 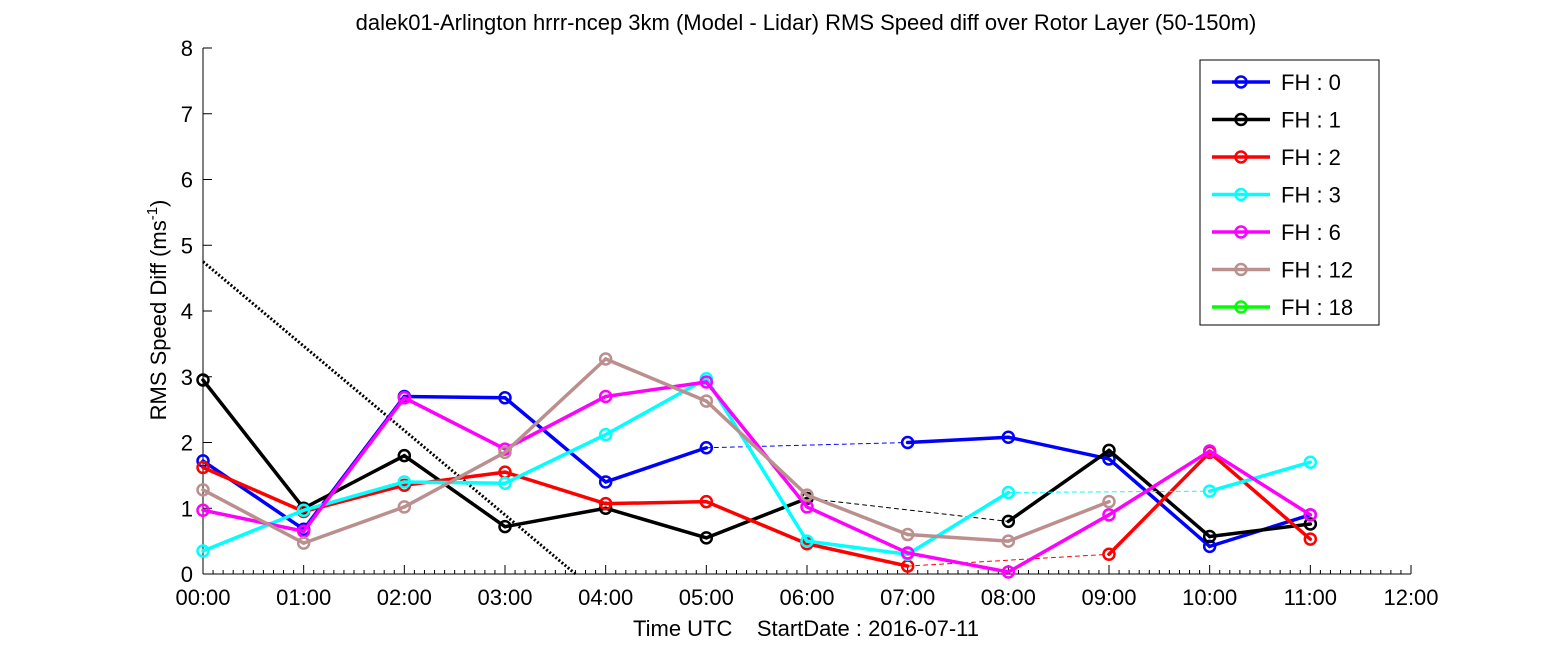 What do you see at coordinates (1310, 597) in the screenshot?
I see `x-tick-label: 11:00` at bounding box center [1310, 597].